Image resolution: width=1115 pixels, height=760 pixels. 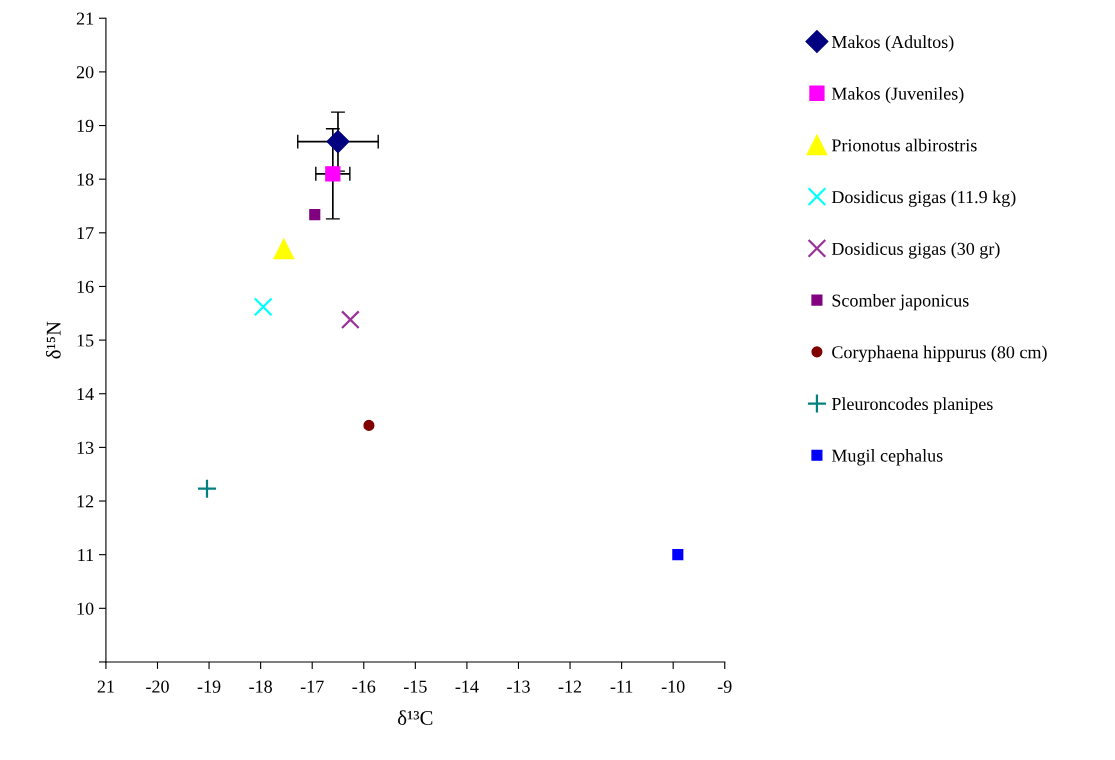 What do you see at coordinates (86, 555) in the screenshot?
I see `y-tick-label: 11` at bounding box center [86, 555].